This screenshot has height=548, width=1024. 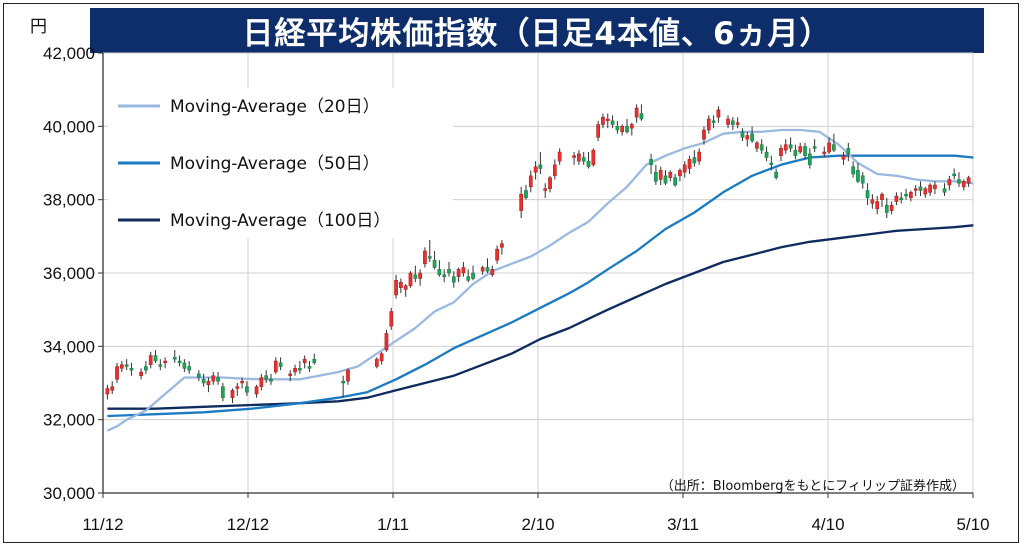 I want to click on x-tick-label: 3/11, so click(x=683, y=524).